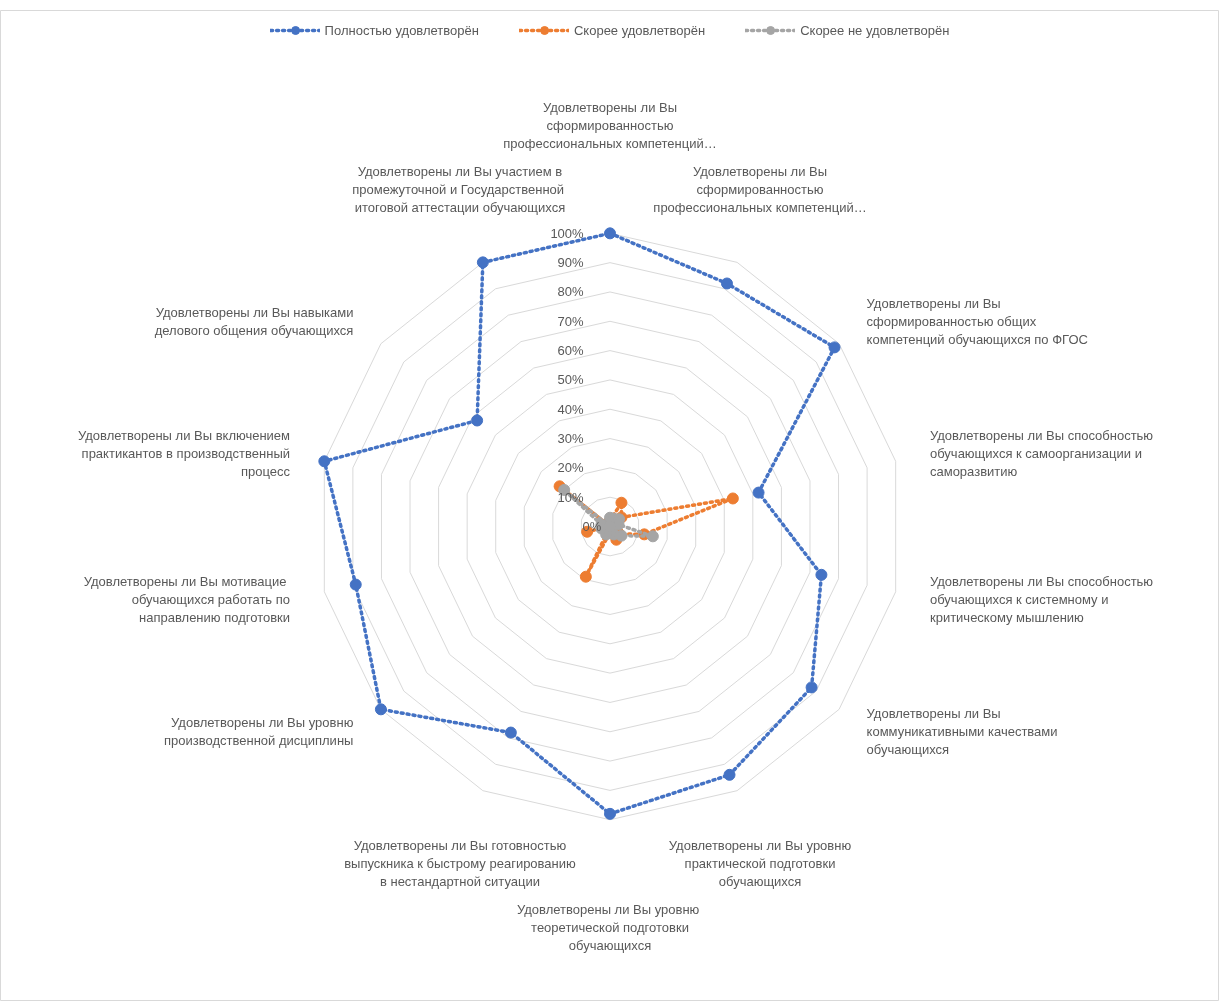 This screenshot has width=1219, height=1001. What do you see at coordinates (259, 731) in the screenshot?
I see `spoke-label: Удовлетворены ли Вы уровню производственной дисциплины` at bounding box center [259, 731].